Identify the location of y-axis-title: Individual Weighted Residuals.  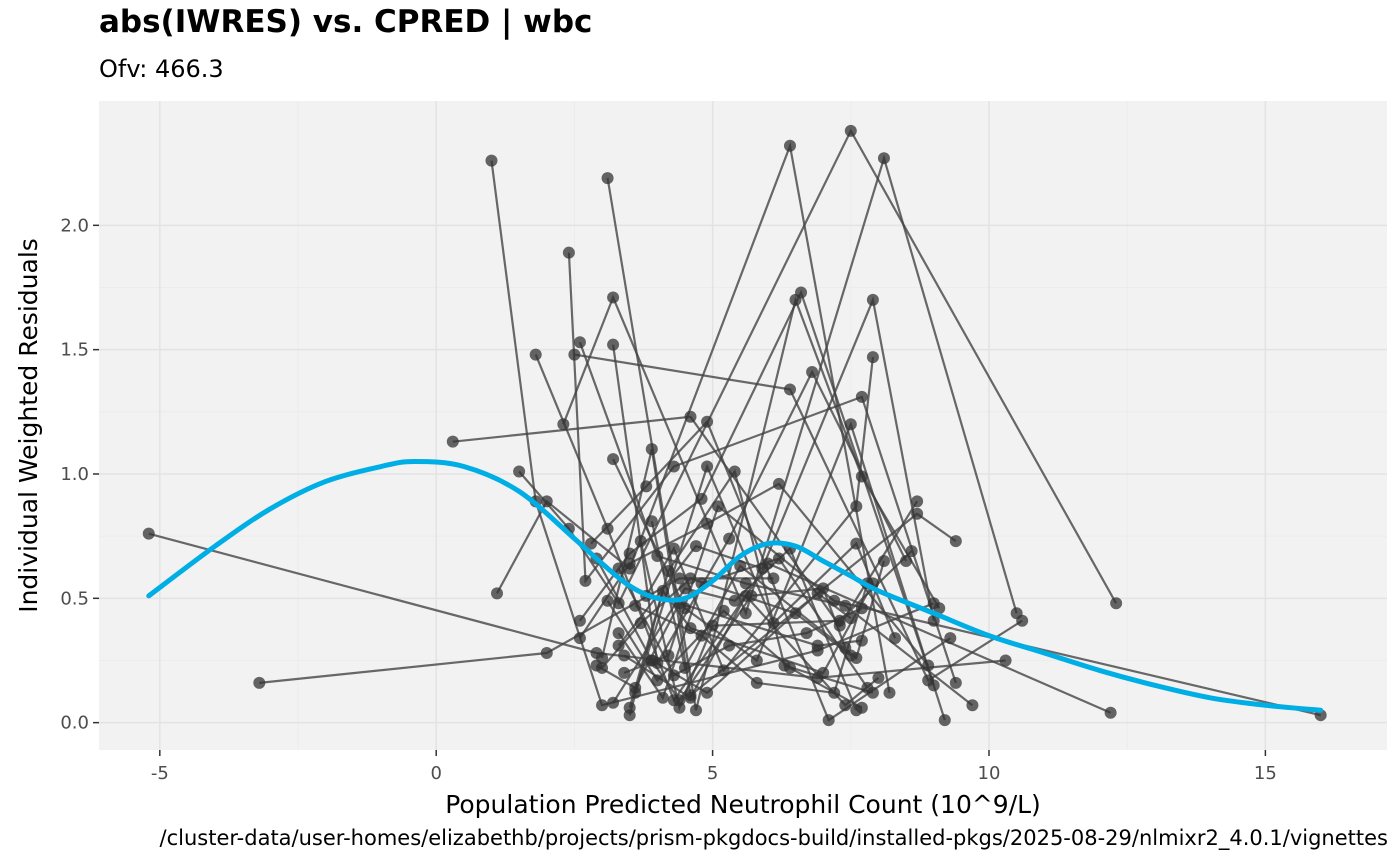
(28, 425).